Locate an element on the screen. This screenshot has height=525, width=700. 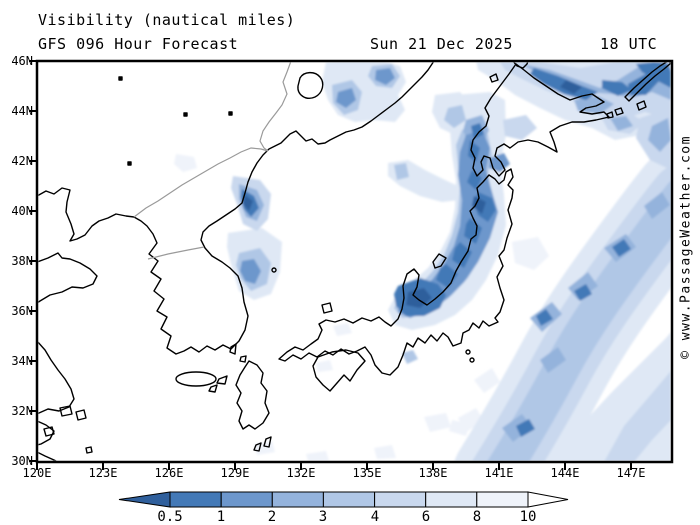
lat-label: 40N is located at coordinates (22, 211).